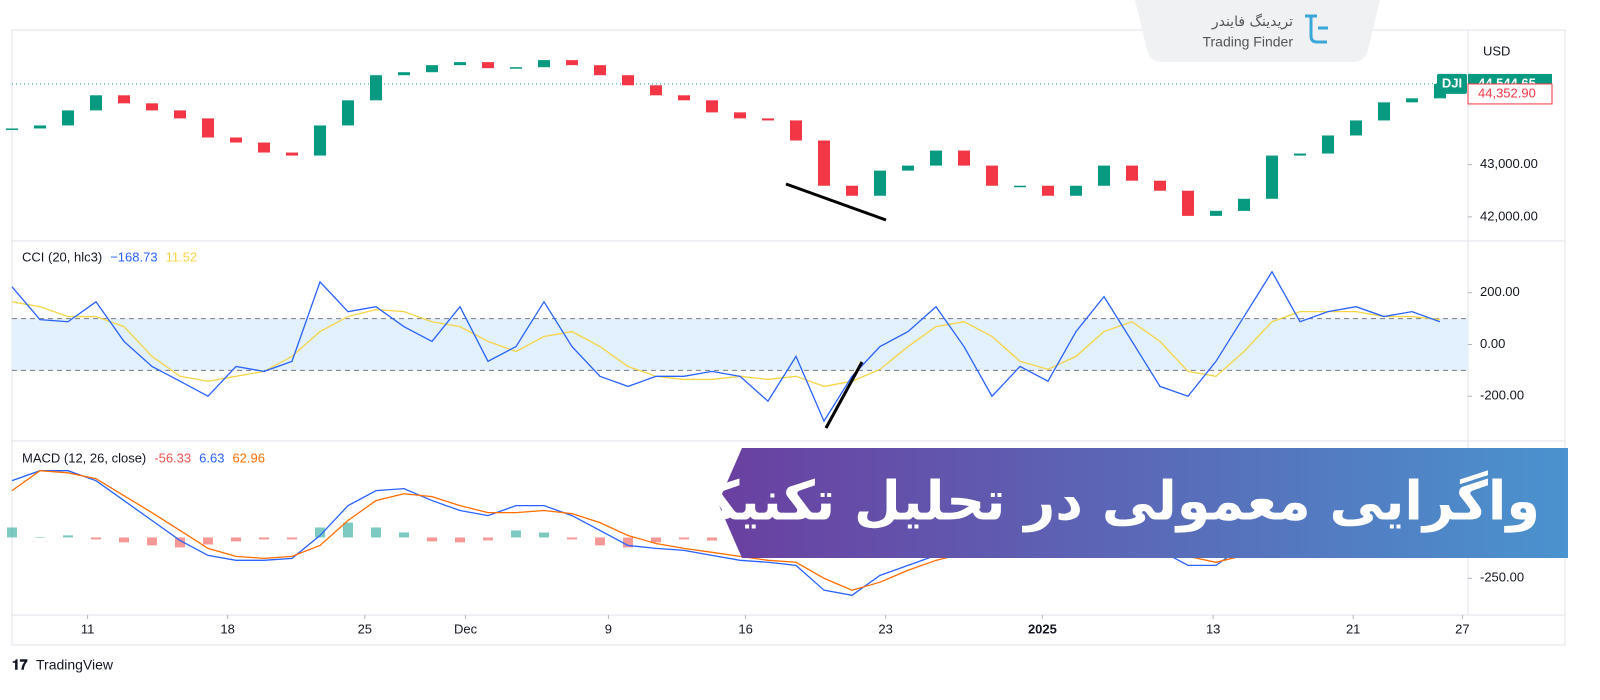 The width and height of the screenshot is (1600, 700). Describe the element at coordinates (75, 665) in the screenshot. I see `platform-name: TradingView` at that location.